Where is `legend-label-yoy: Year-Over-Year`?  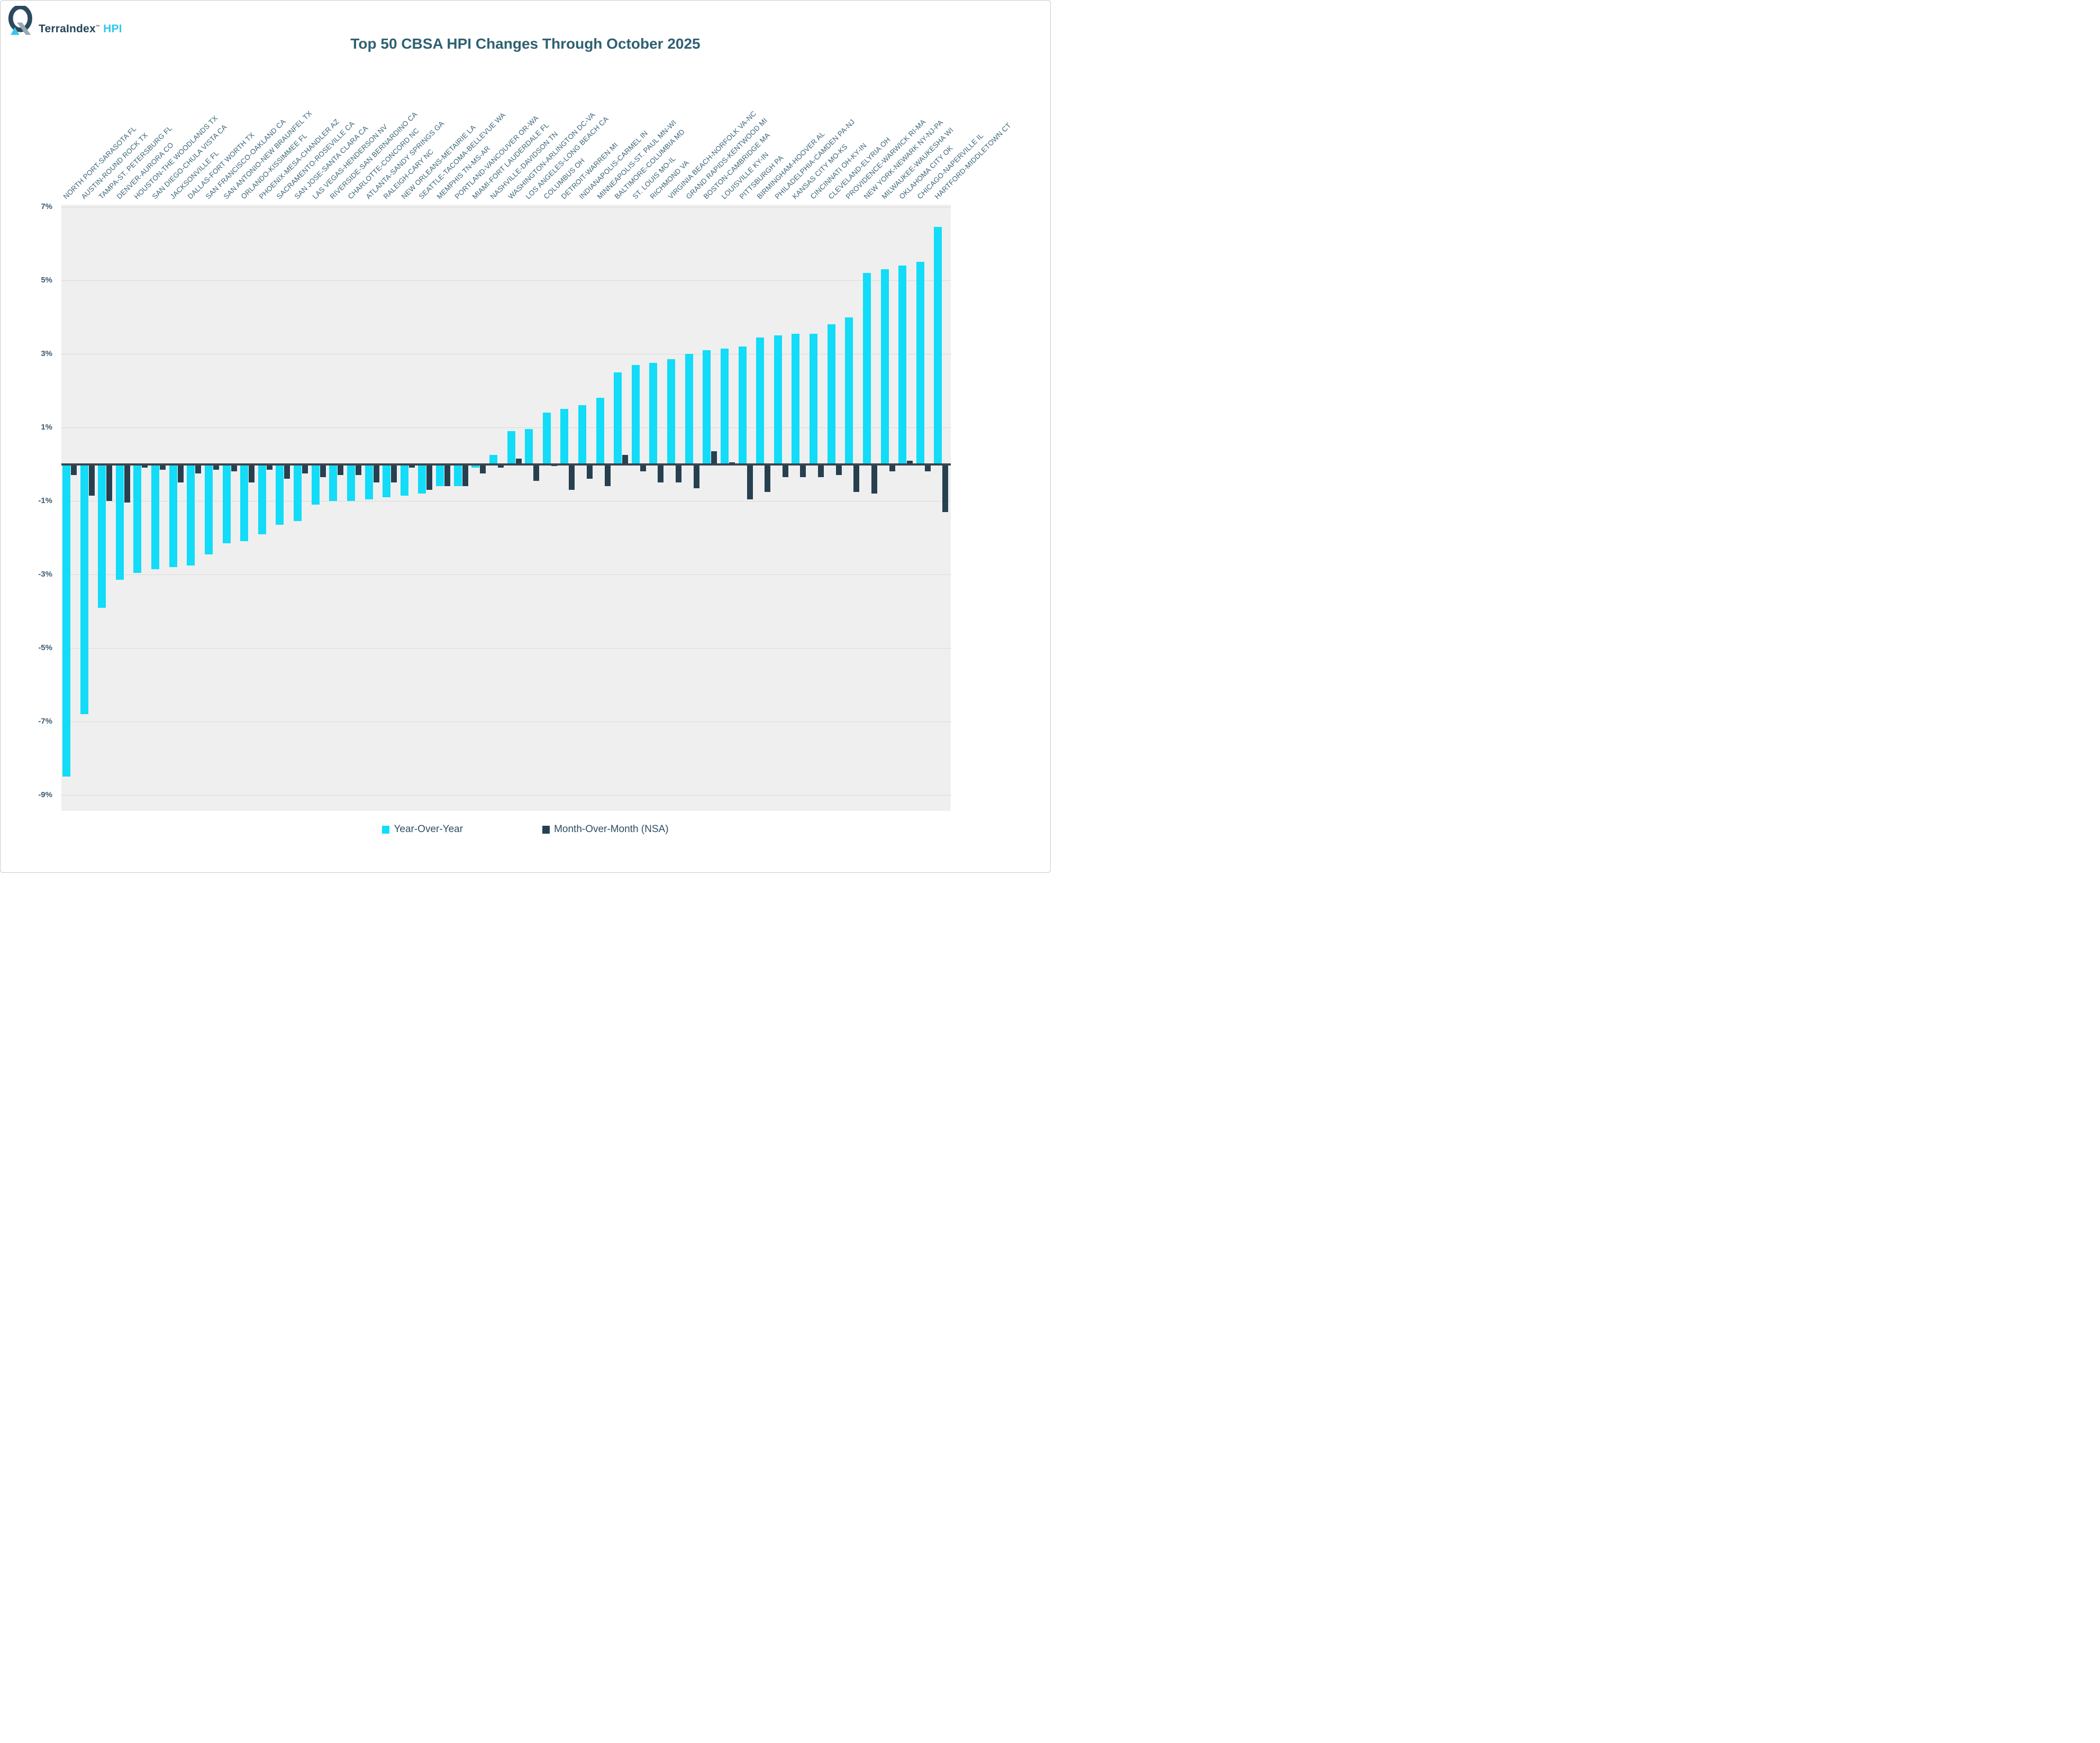 legend-label-yoy: Year-Over-Year is located at coordinates (428, 829).